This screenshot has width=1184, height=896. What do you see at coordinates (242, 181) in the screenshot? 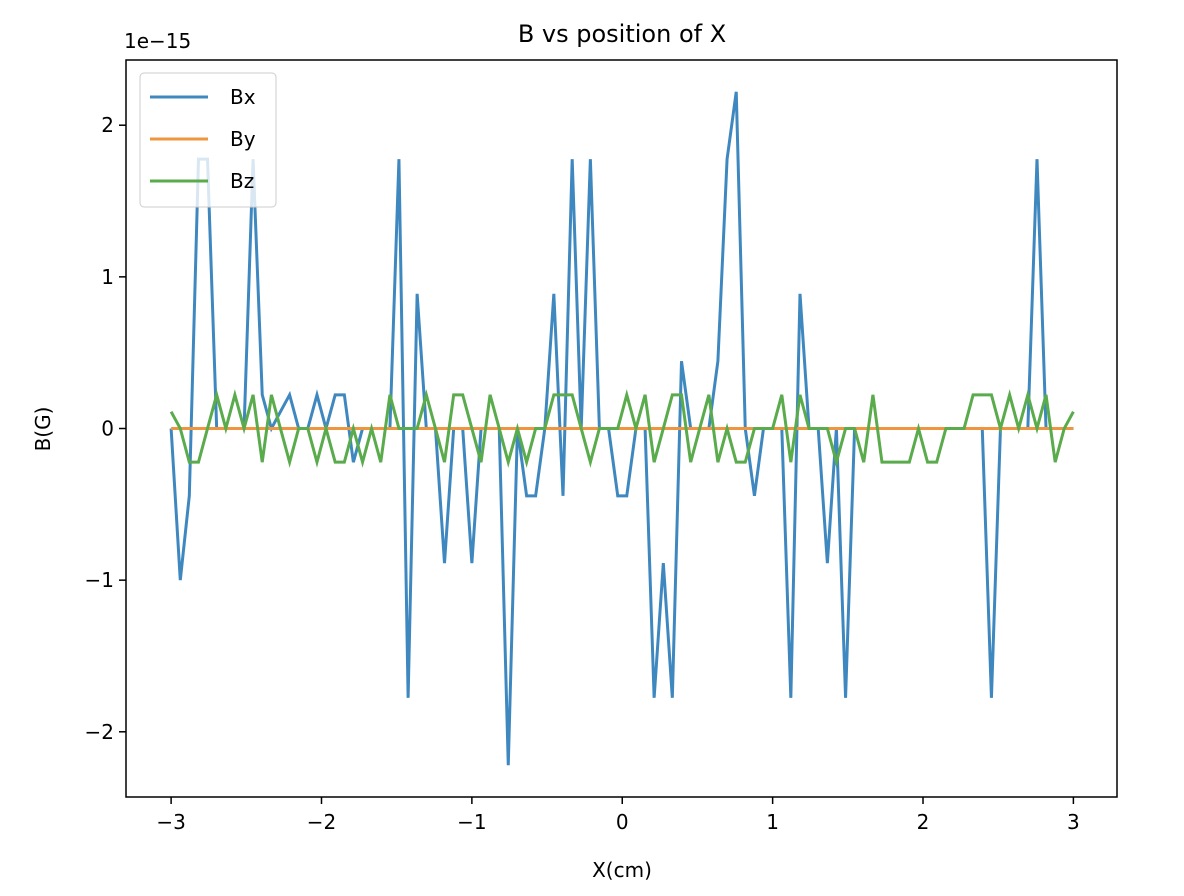
I see `legend-label: Bz` at bounding box center [242, 181].